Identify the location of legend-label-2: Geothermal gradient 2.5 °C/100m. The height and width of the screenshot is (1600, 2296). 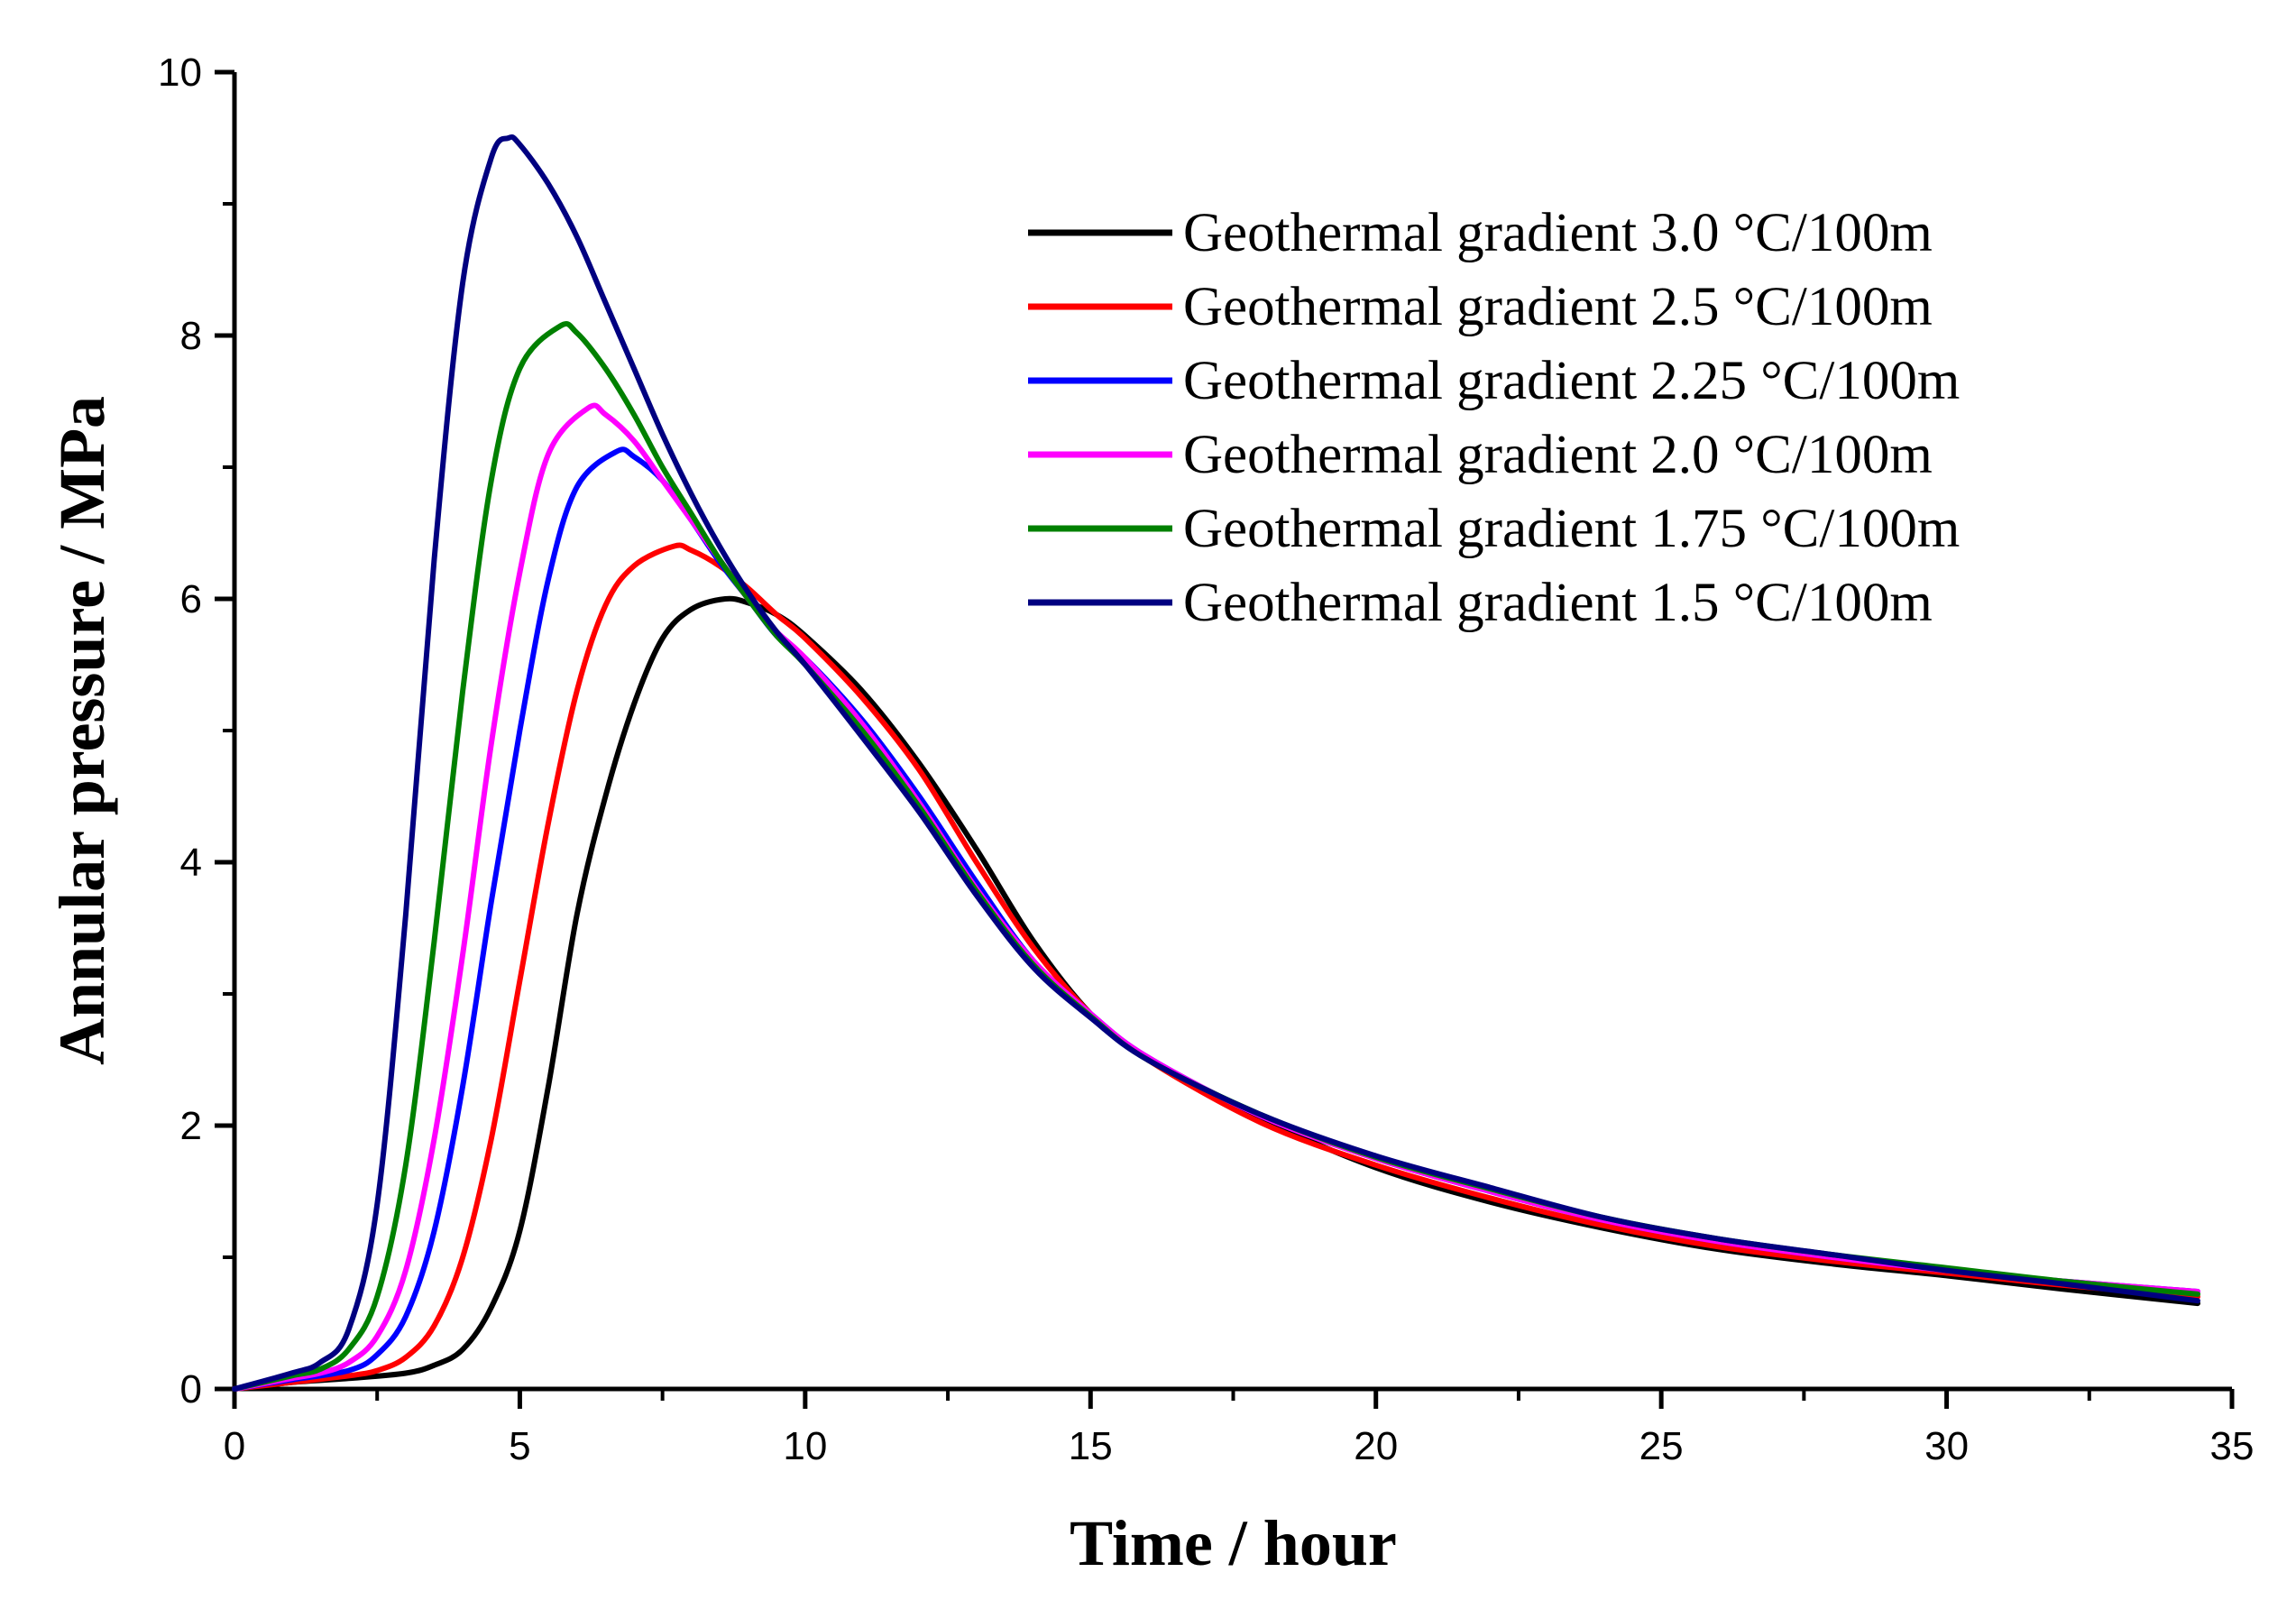
(1558, 307).